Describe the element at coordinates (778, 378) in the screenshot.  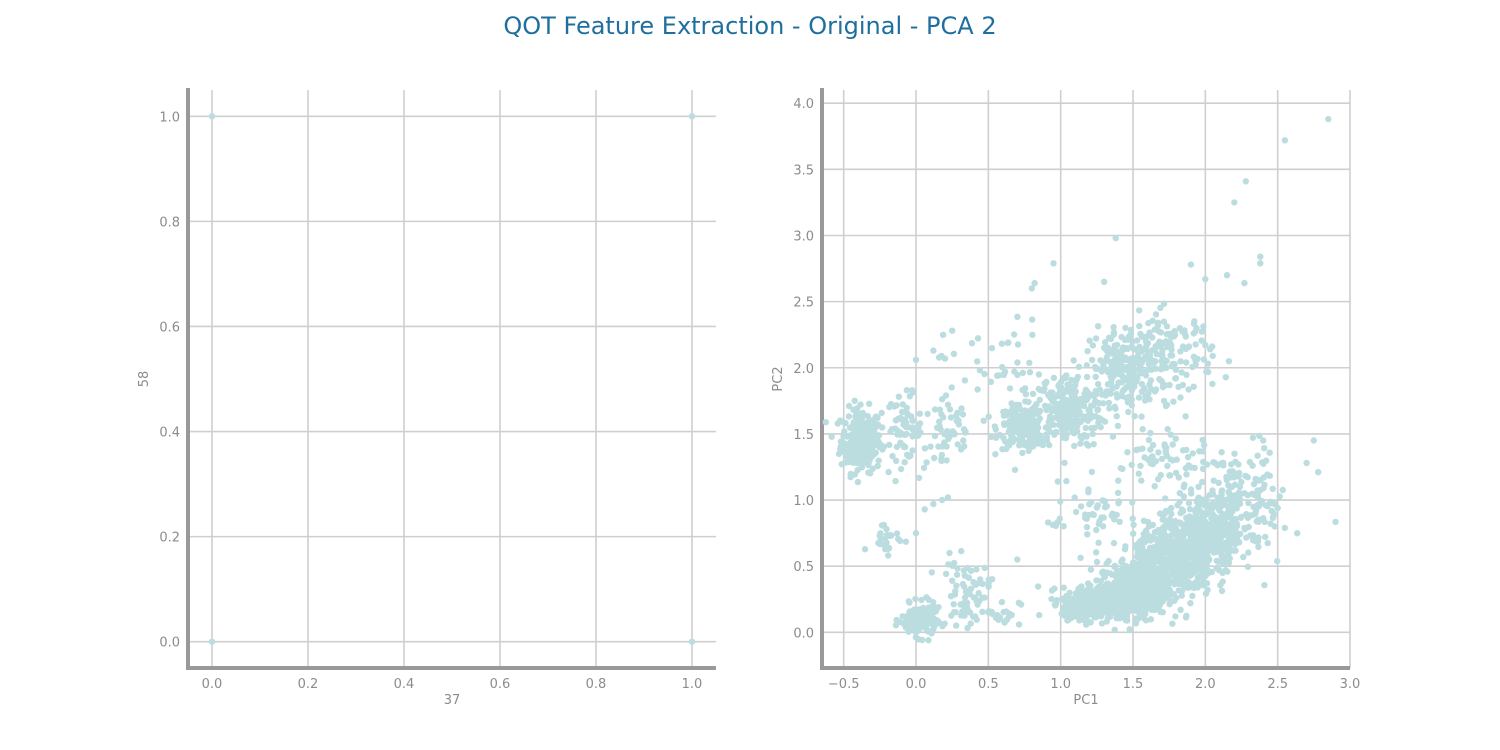
I see `y-axis-label: PC2` at that location.